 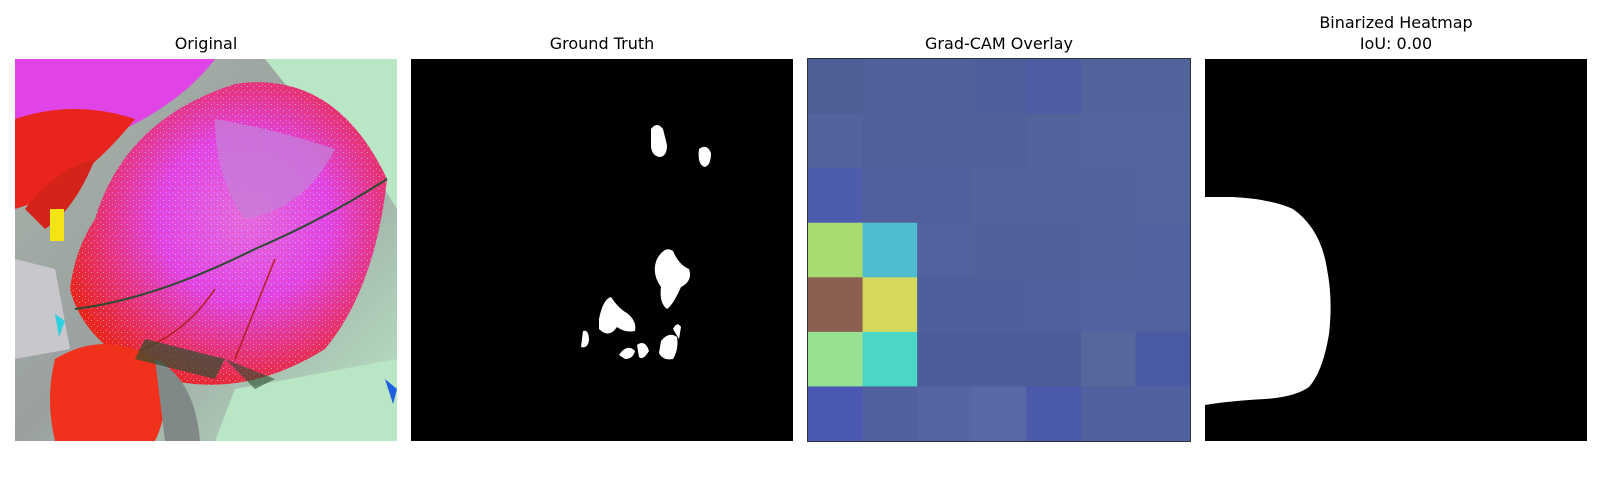 I want to click on leaf-midrib, so click(x=231, y=244).